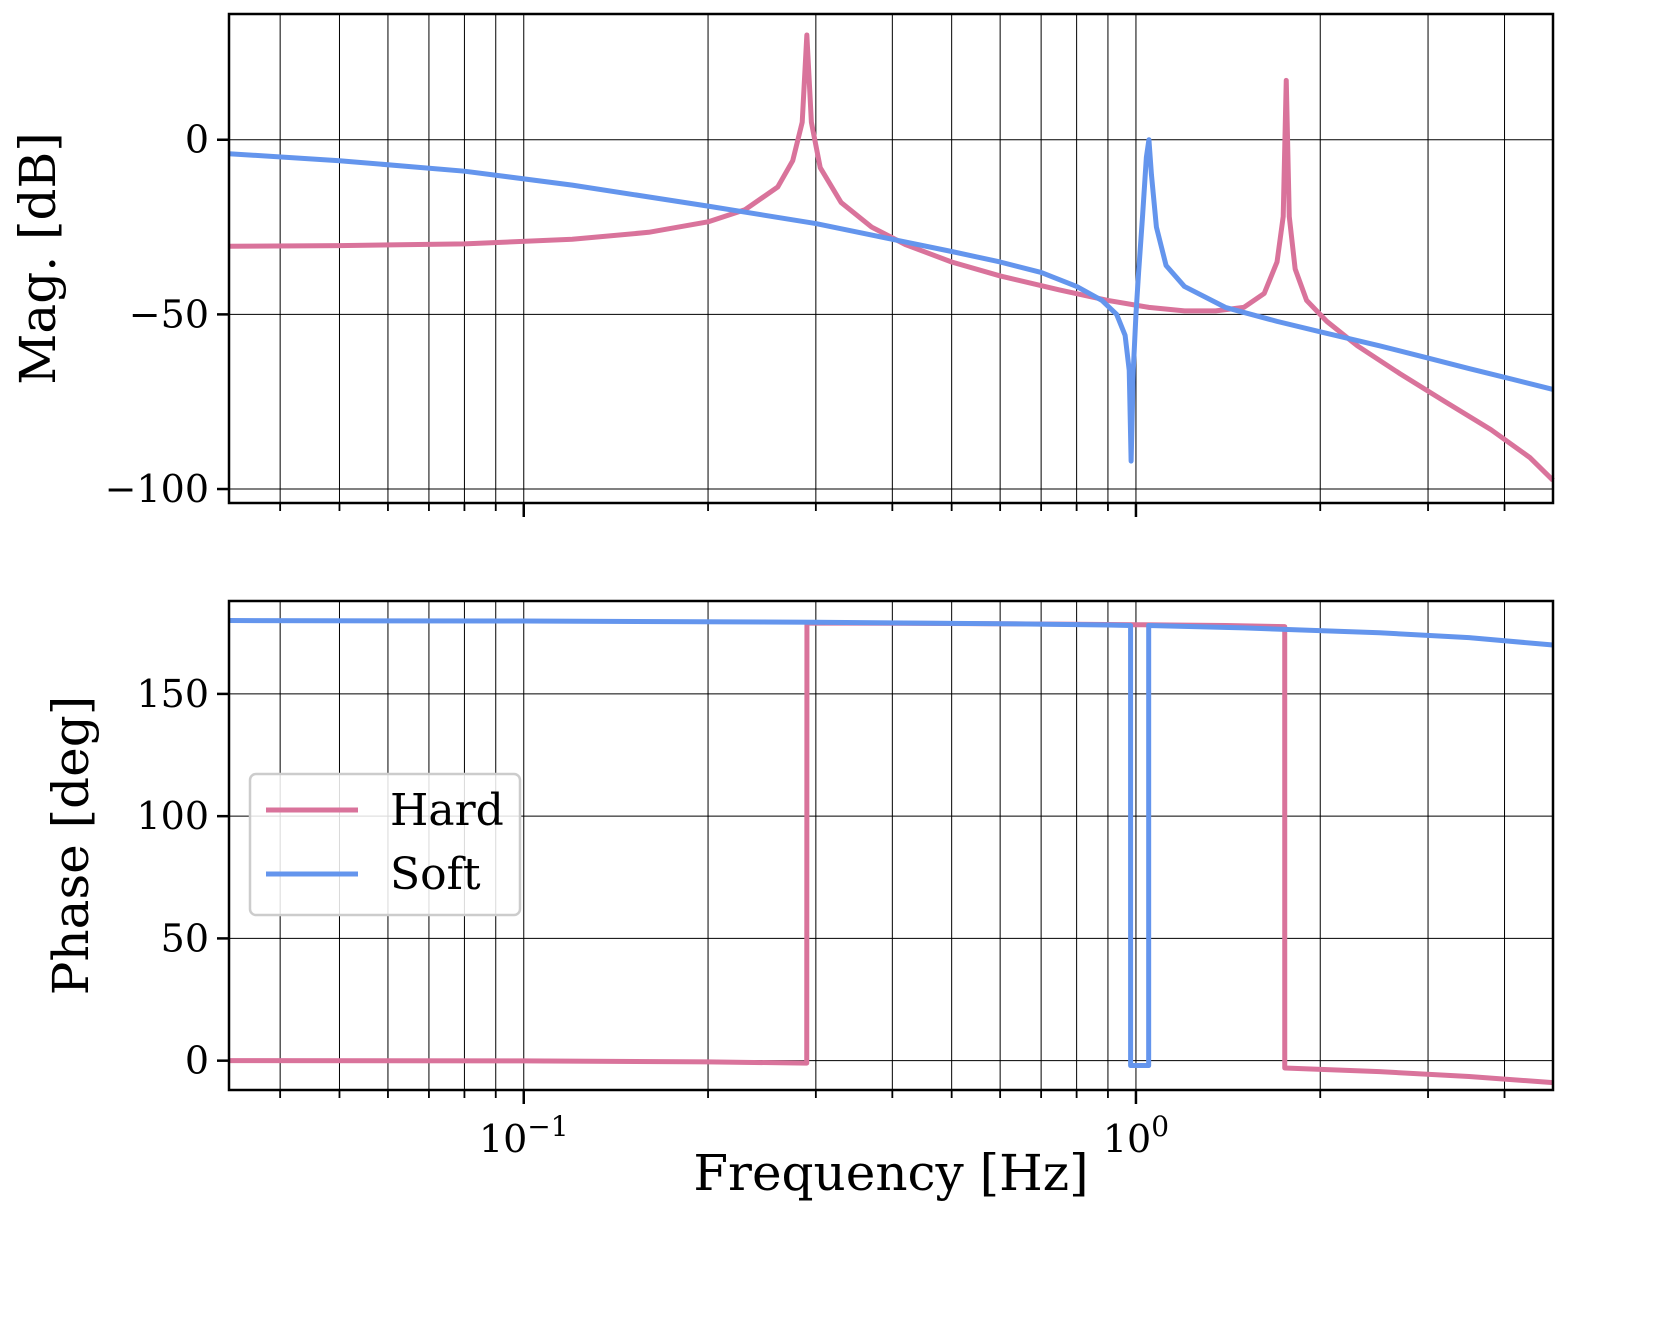 The image size is (1661, 1317). Describe the element at coordinates (385, 844) in the screenshot. I see `legend: Hard Soft` at that location.